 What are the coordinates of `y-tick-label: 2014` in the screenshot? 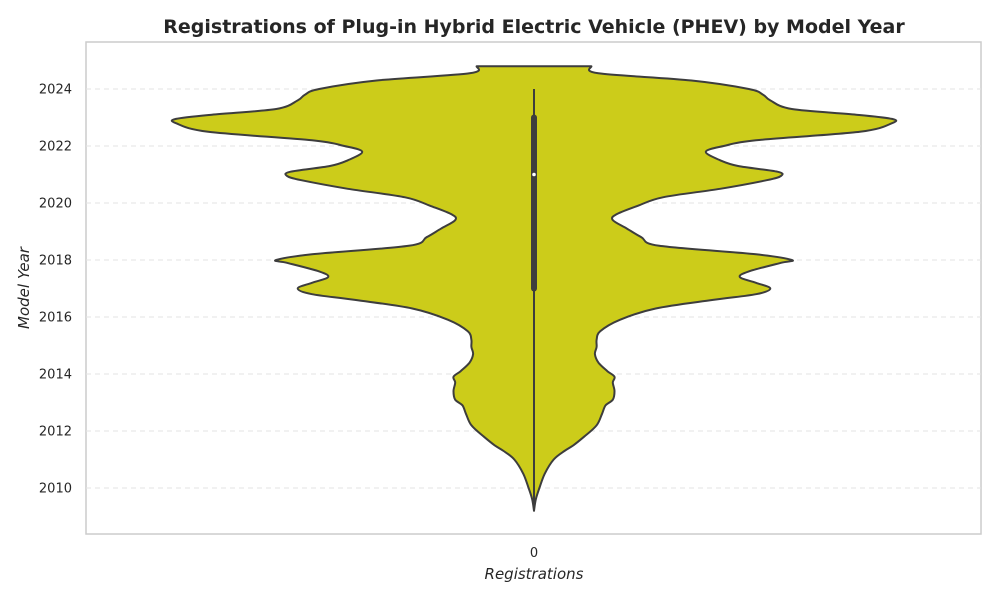 It's located at (55, 375).